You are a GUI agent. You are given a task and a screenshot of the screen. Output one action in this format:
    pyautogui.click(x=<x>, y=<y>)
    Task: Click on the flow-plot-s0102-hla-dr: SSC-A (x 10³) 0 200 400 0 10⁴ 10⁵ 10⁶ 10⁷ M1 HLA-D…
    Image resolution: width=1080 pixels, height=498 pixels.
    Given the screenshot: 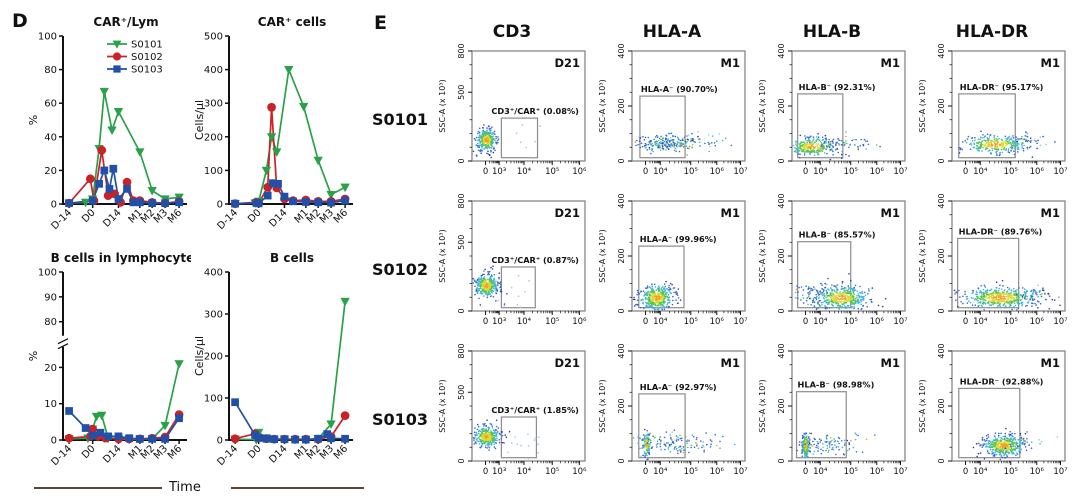 What is the action you would take?
    pyautogui.click(x=992, y=268)
    